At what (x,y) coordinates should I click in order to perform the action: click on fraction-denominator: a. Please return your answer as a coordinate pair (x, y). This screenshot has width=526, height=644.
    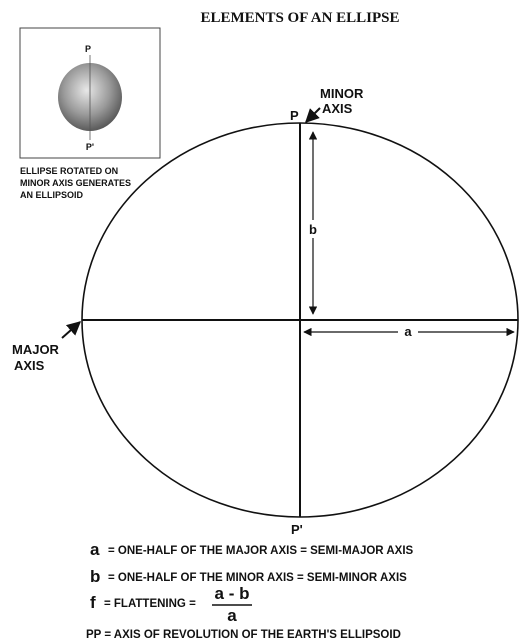
    Looking at the image, I should click on (232, 615).